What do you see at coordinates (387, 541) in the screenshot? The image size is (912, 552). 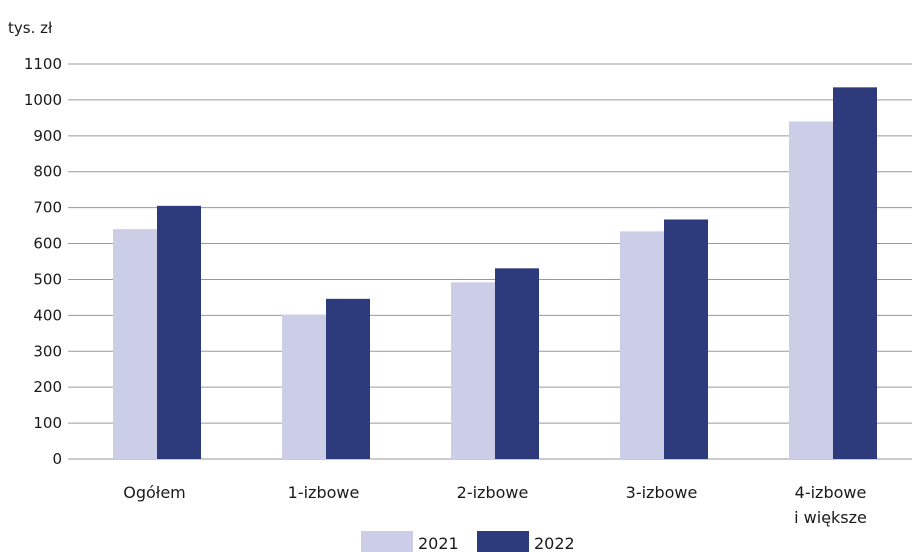 I see `legend-swatch-2021` at bounding box center [387, 541].